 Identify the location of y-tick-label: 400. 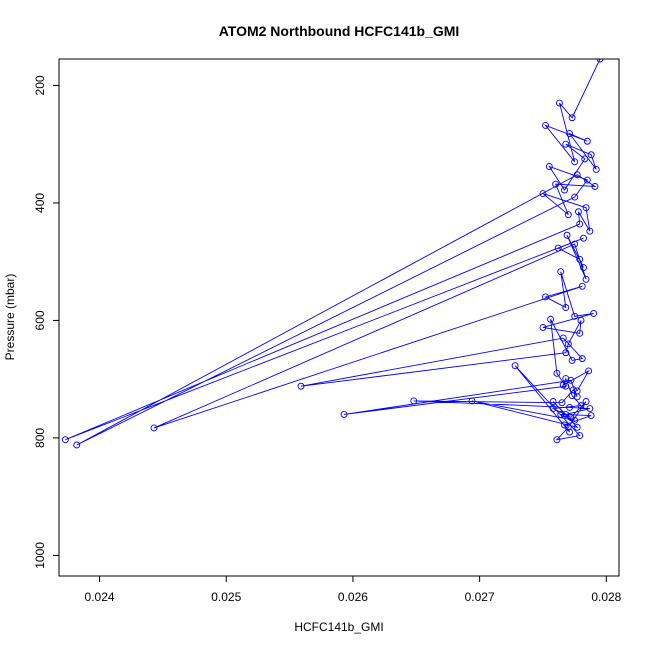
(40, 203).